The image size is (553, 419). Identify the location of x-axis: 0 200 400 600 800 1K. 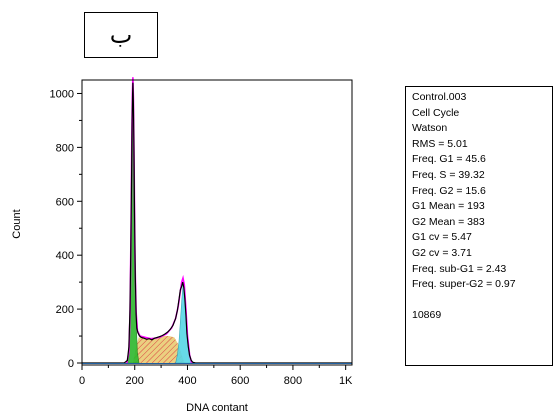
(216, 376).